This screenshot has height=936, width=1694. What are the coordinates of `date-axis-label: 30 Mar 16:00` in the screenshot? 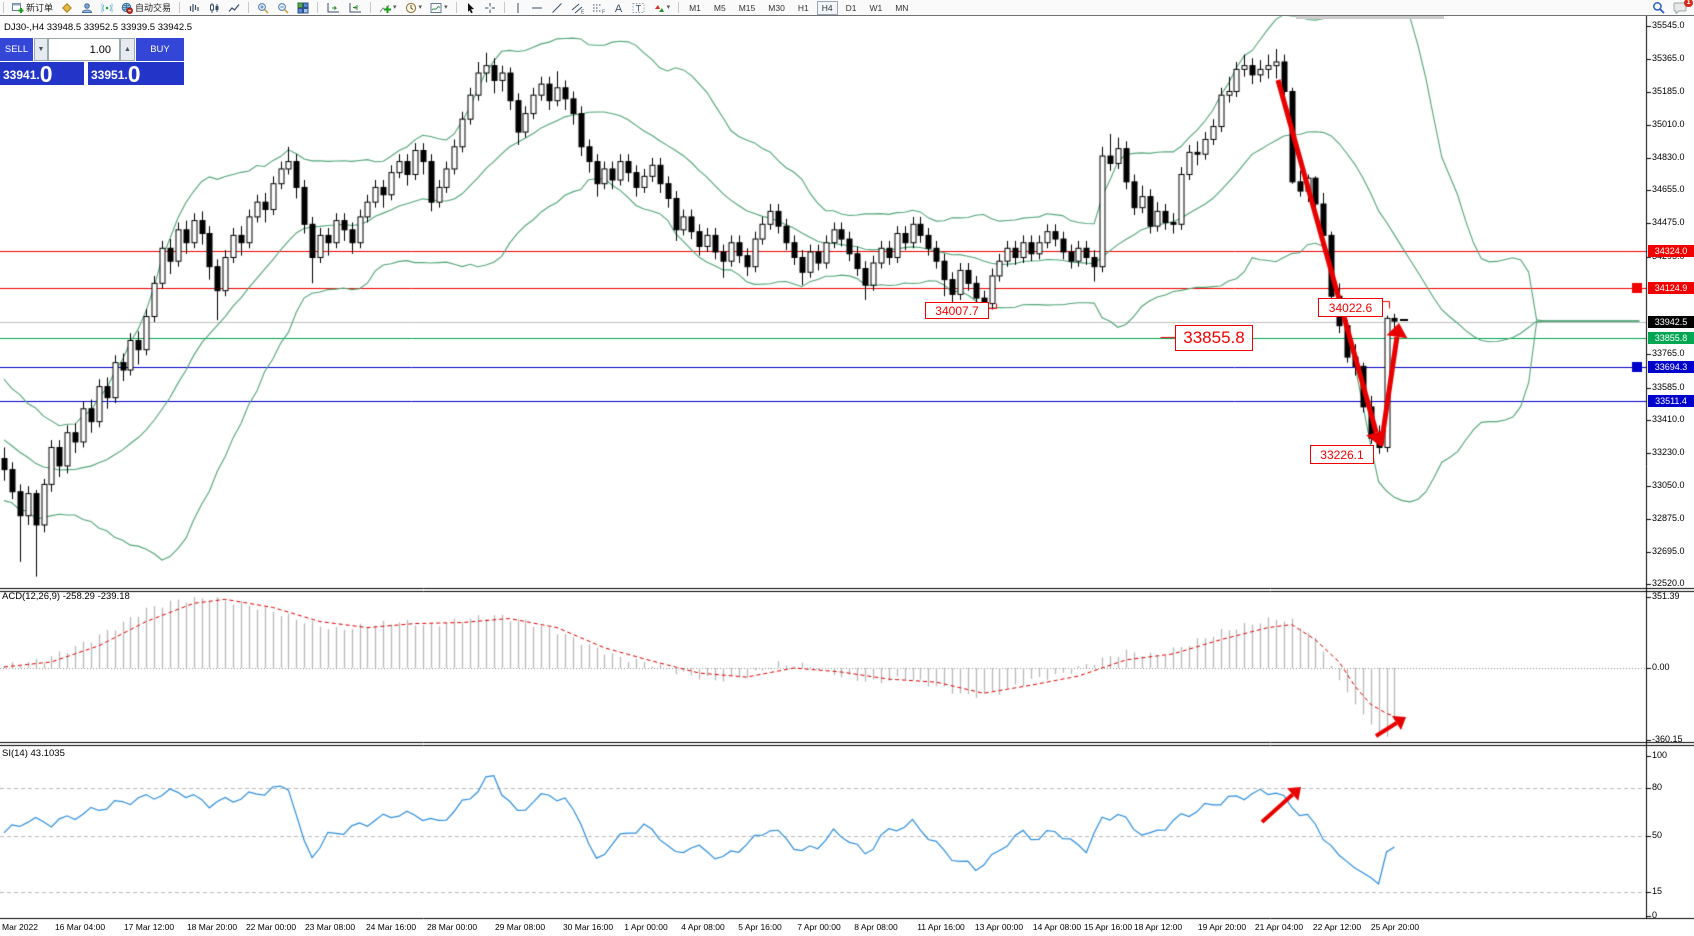 It's located at (588, 927).